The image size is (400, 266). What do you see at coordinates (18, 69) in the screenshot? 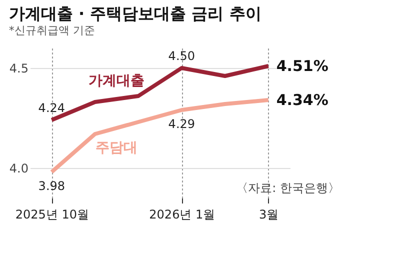
I see `y-tick-label: 4.5` at bounding box center [18, 69].